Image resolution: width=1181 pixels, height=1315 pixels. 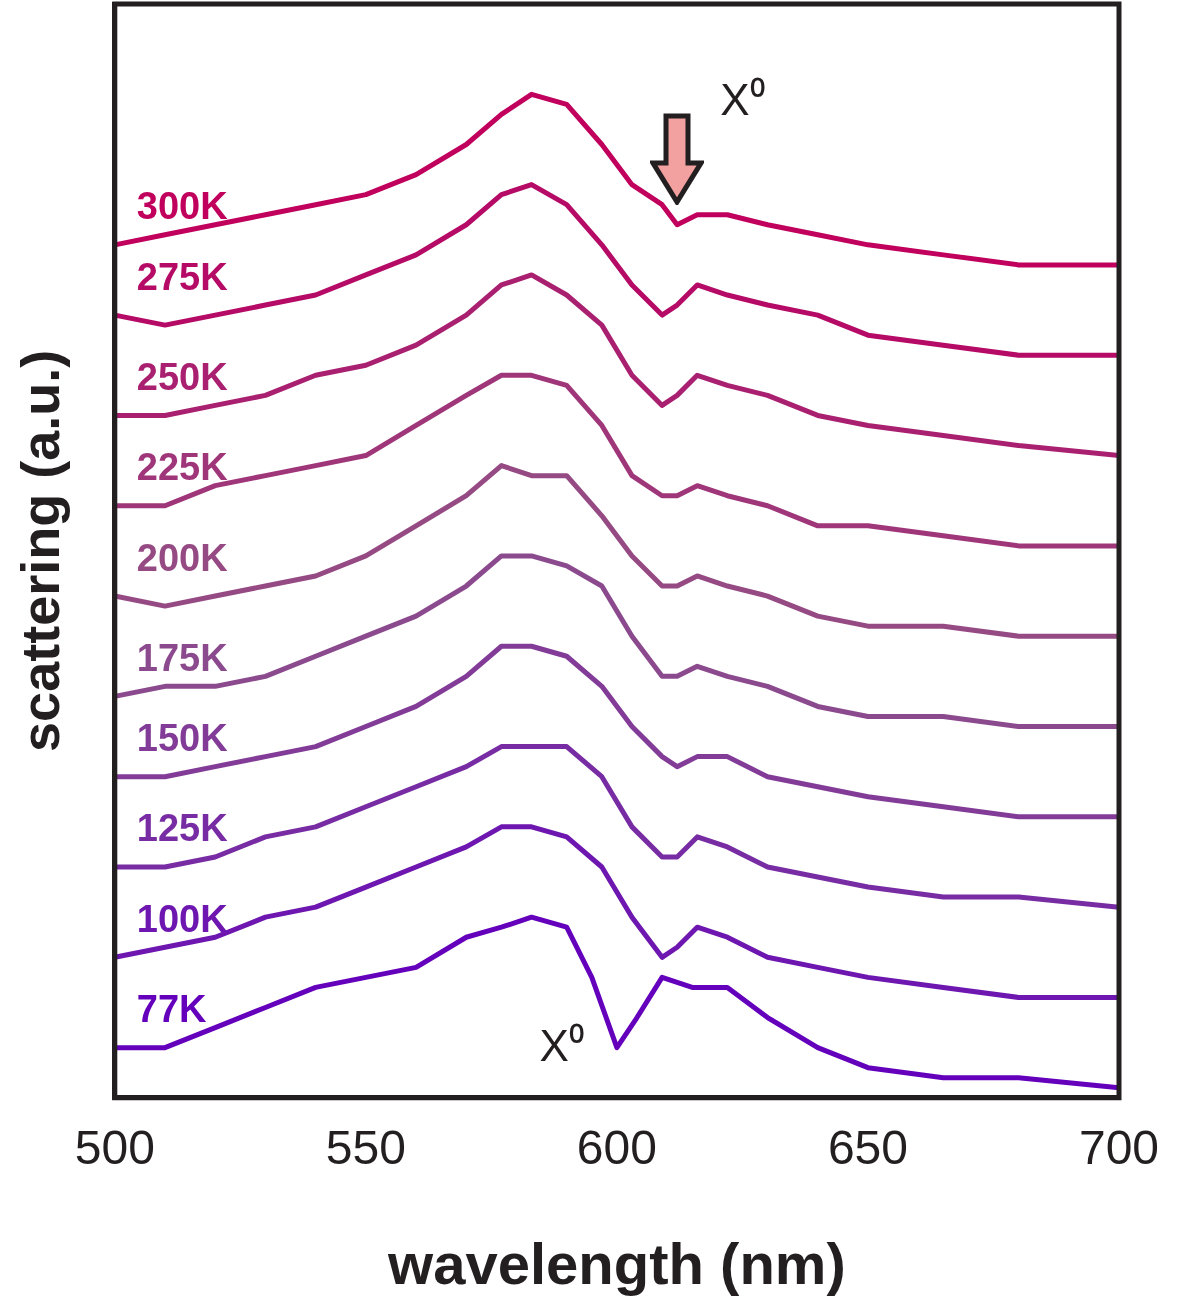 What do you see at coordinates (182, 376) in the screenshot?
I see `series-label: 250K` at bounding box center [182, 376].